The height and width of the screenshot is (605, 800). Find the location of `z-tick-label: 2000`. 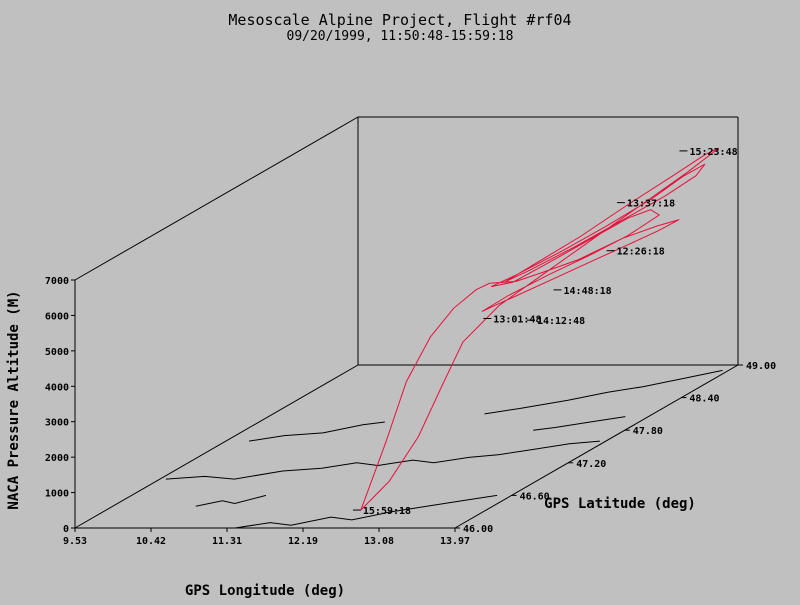

z-tick-label: 2000 is located at coordinates (57, 458).